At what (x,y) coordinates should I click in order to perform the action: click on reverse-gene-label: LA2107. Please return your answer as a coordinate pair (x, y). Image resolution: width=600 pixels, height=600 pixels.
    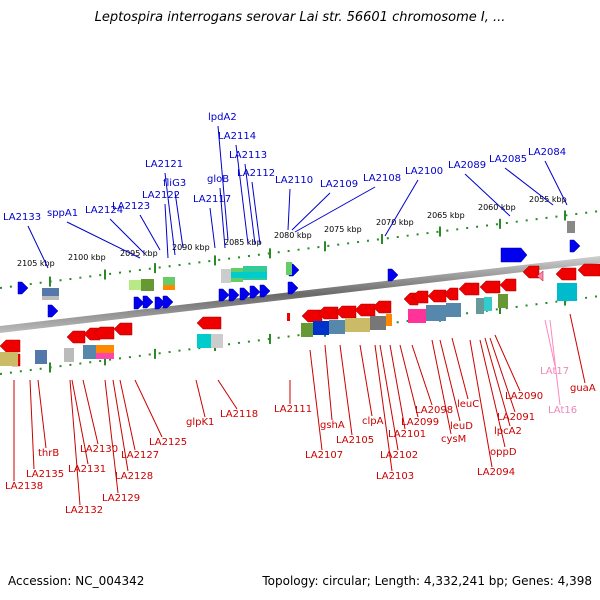
    Looking at the image, I should click on (324, 455).